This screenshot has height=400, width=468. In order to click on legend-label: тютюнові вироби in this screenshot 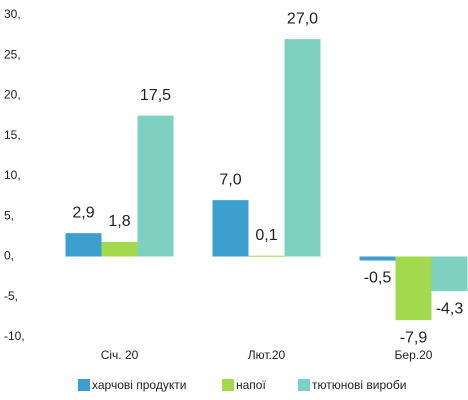, I will do `click(359, 385)`.